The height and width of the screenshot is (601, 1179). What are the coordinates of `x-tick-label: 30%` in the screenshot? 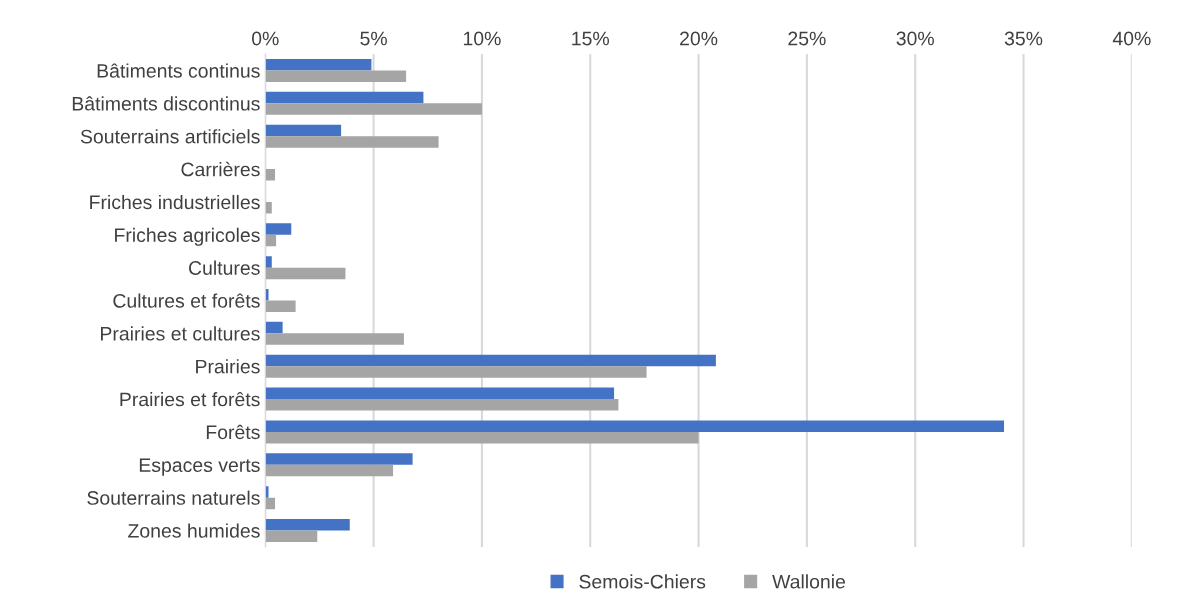 It's located at (915, 38).